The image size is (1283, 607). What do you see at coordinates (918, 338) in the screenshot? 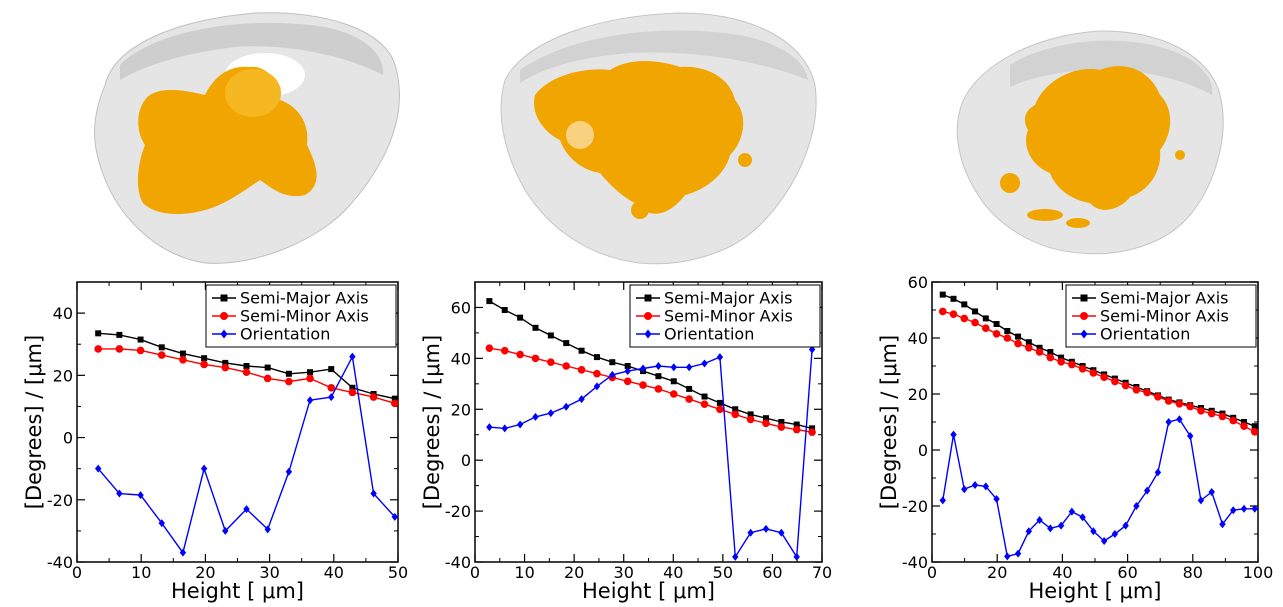
I see `y-tick-label: 40` at bounding box center [918, 338].